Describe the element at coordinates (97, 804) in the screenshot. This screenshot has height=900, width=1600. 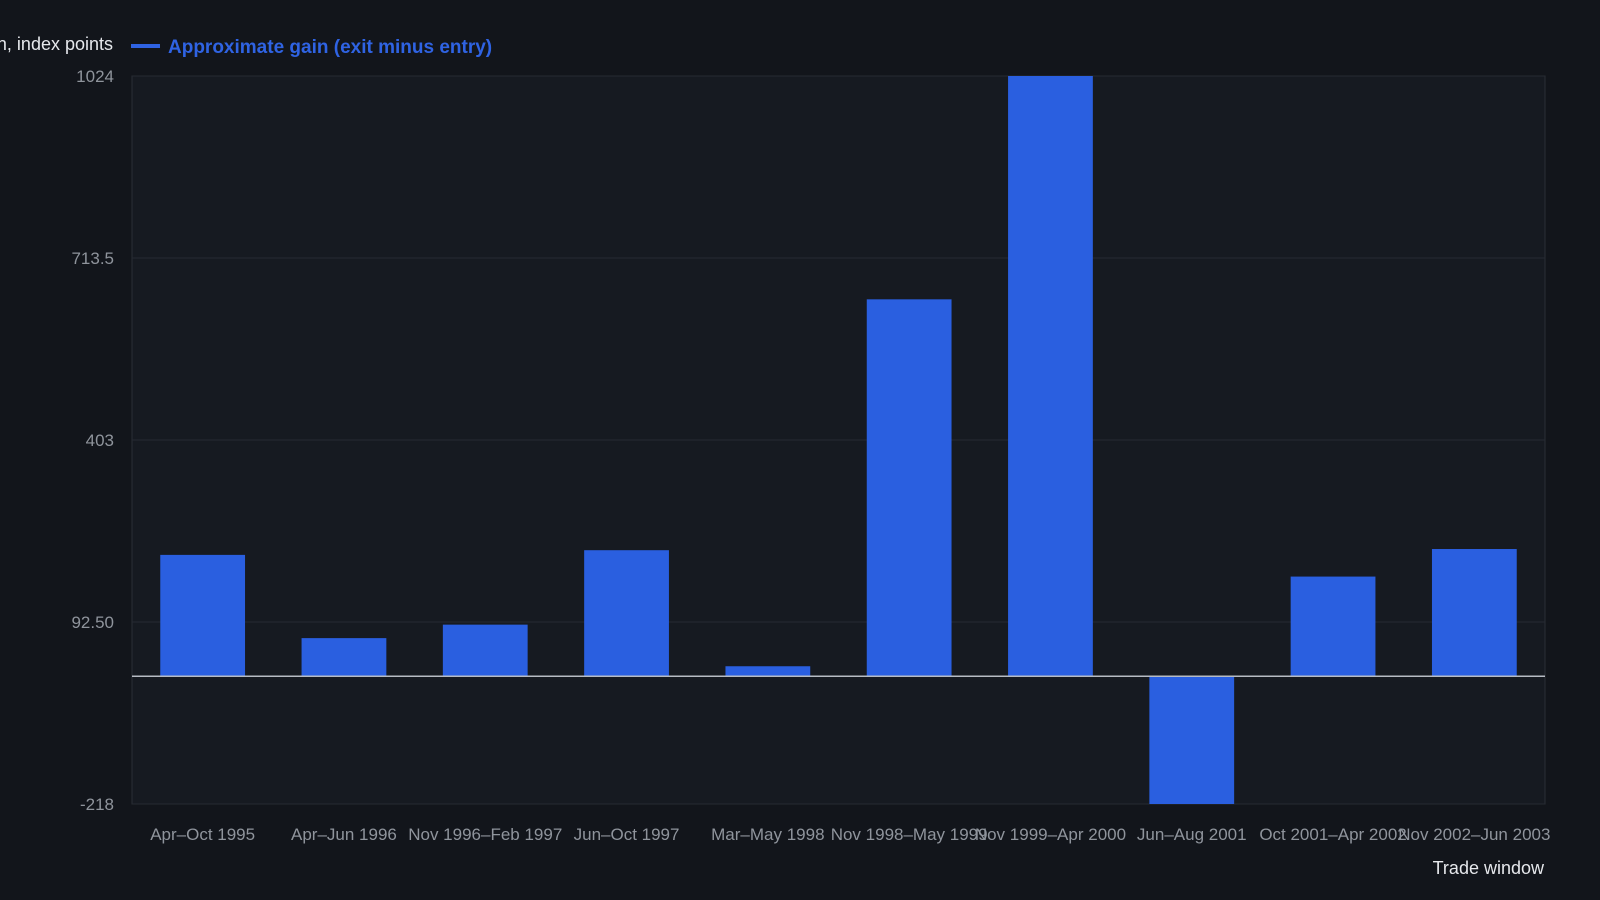
I see `y-tick-label: -218` at that location.